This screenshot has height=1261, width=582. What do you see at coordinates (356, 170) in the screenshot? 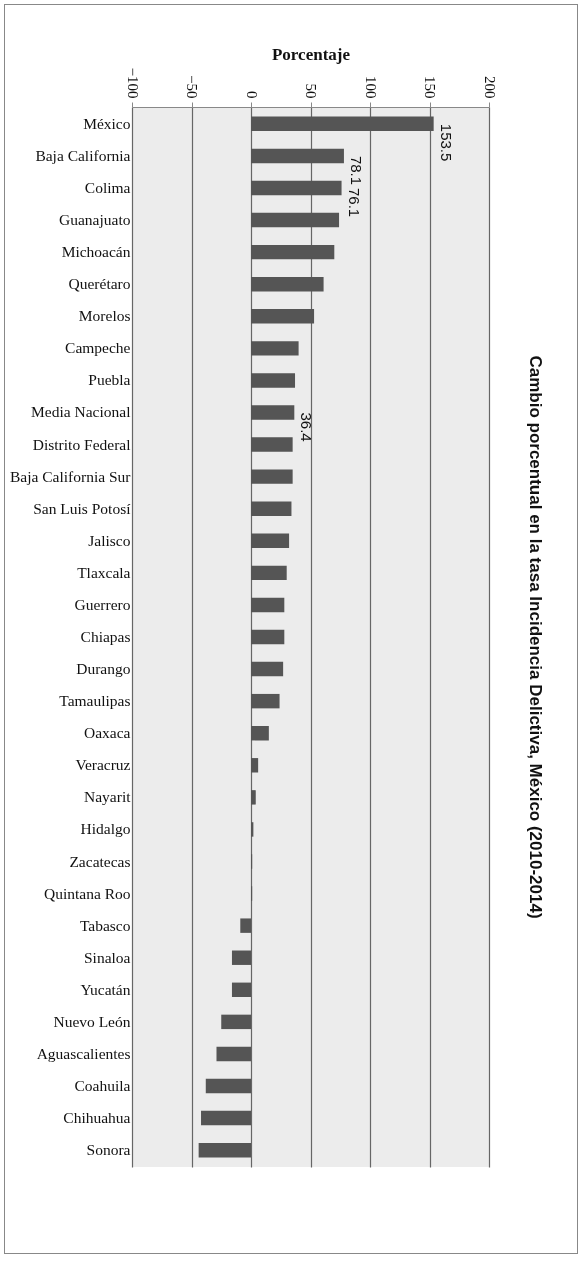
I see `data-label: 78.1` at bounding box center [356, 170].